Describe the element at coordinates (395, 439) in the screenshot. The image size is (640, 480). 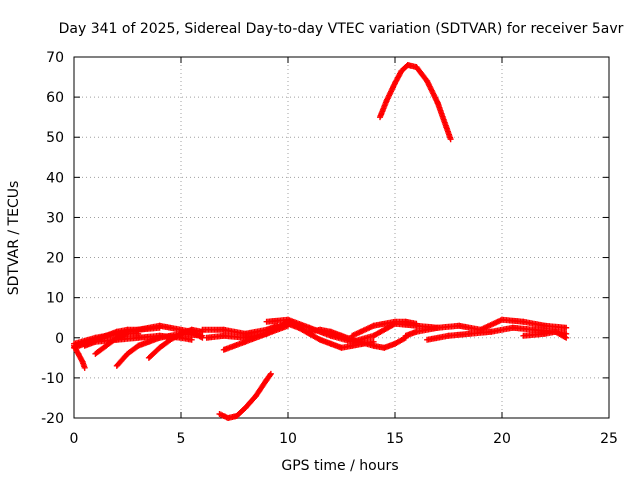
I see `x-tick-label: 15` at that location.